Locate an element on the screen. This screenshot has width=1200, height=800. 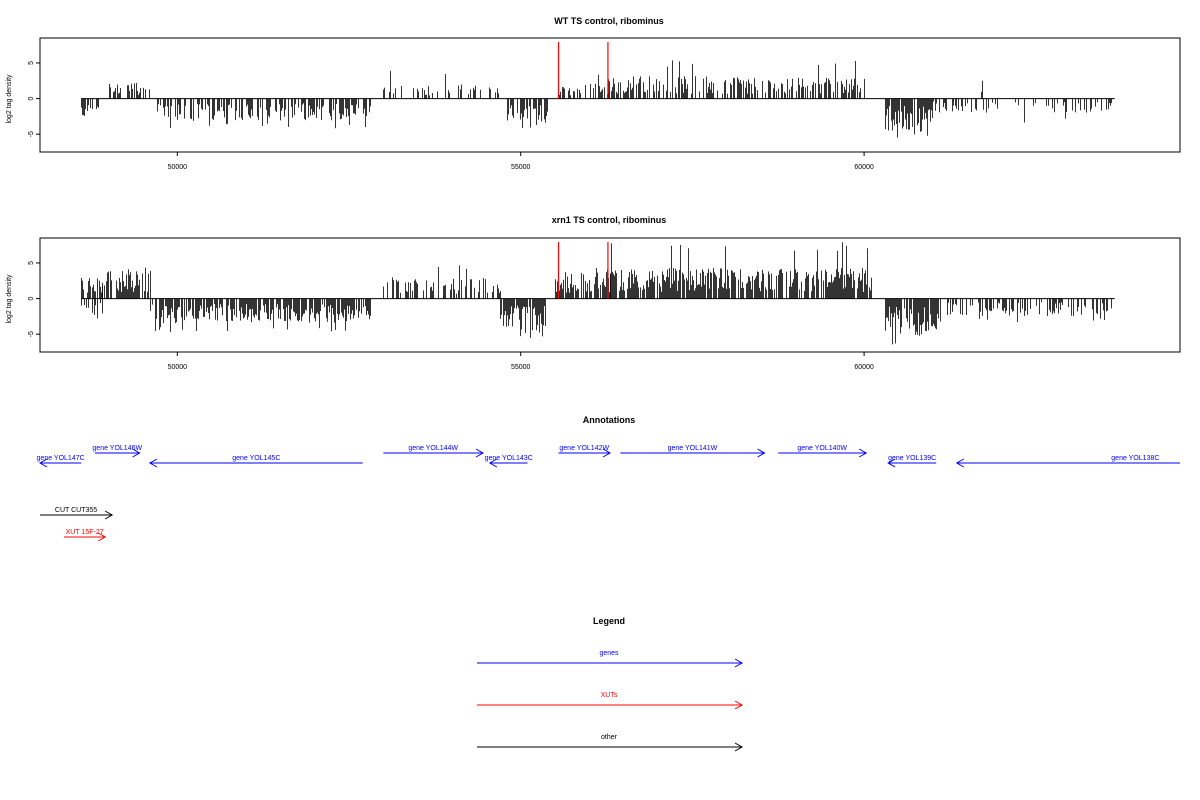
legend-label: XUTs is located at coordinates (609, 695).